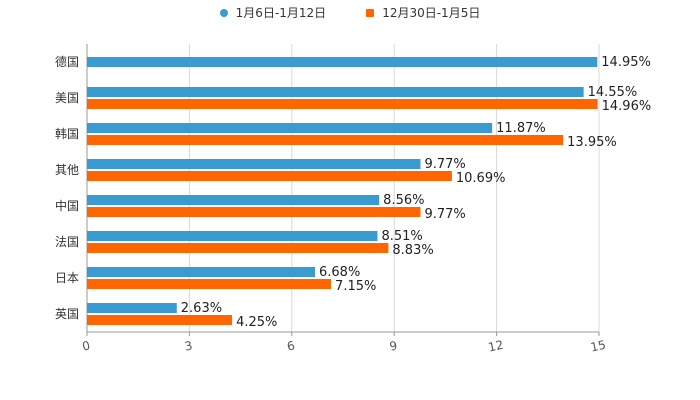 The width and height of the screenshot is (700, 400). Describe the element at coordinates (67, 278) in the screenshot. I see `category-label: 日本` at that location.